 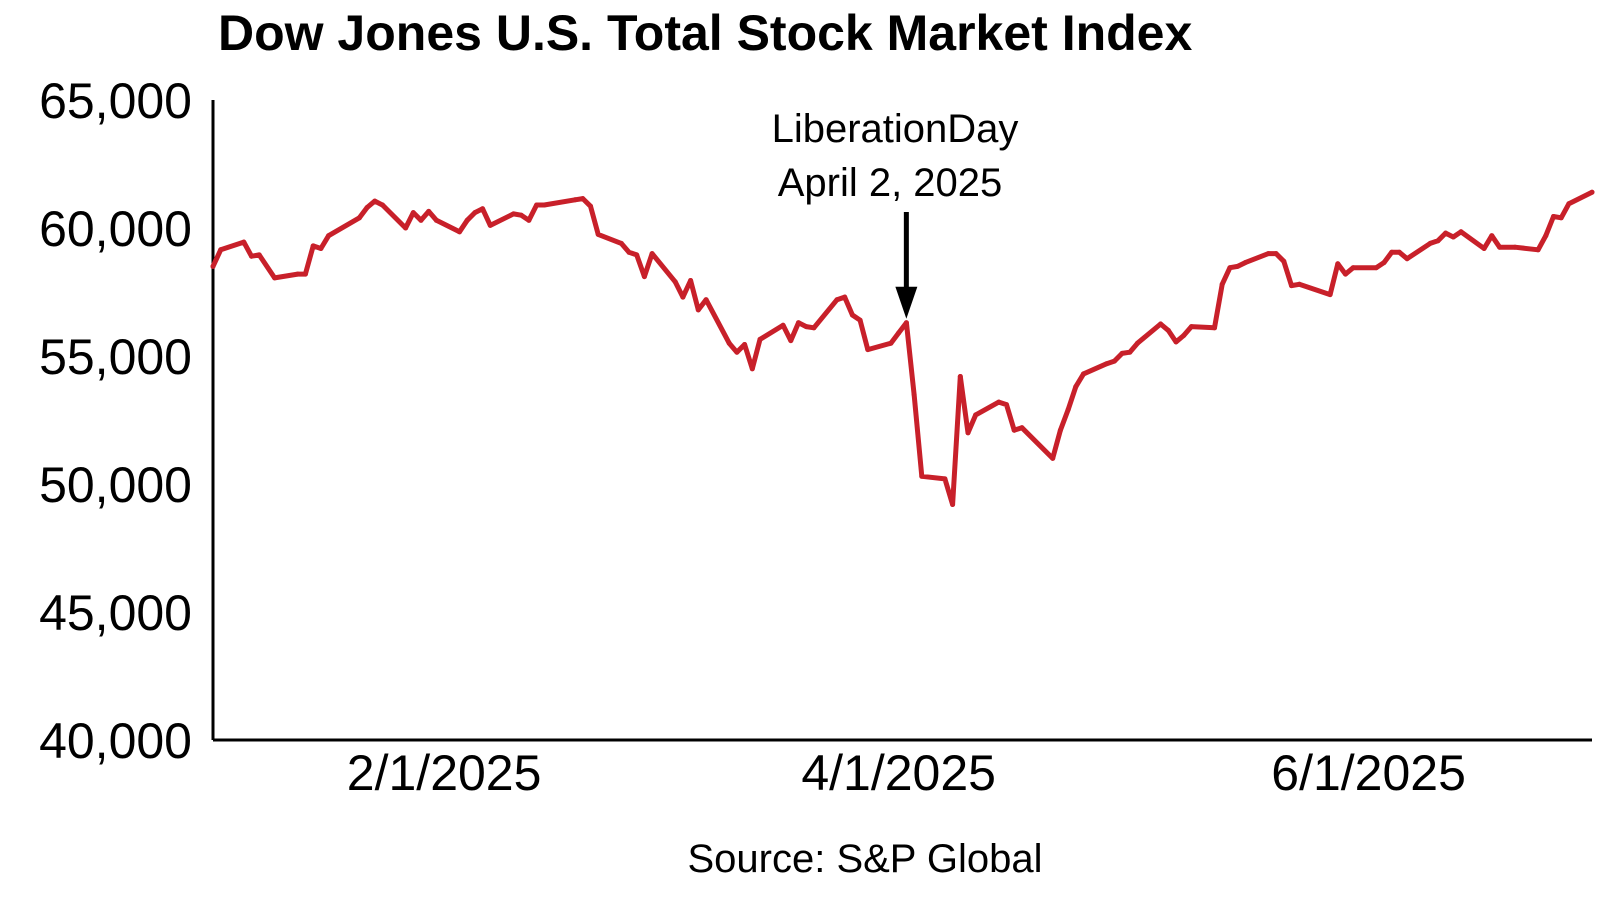 I want to click on x-tick-label: 2/1/2025, so click(x=444, y=773).